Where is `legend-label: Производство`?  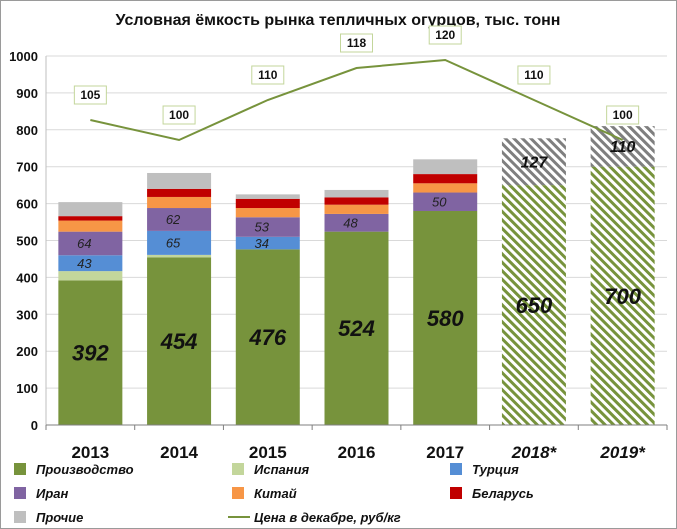 legend-label: Производство is located at coordinates (85, 469).